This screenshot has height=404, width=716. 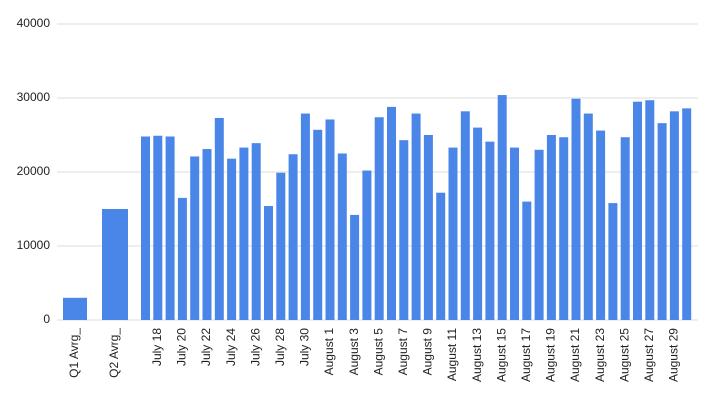 I want to click on y-tick-label: 30000, so click(x=34, y=97).